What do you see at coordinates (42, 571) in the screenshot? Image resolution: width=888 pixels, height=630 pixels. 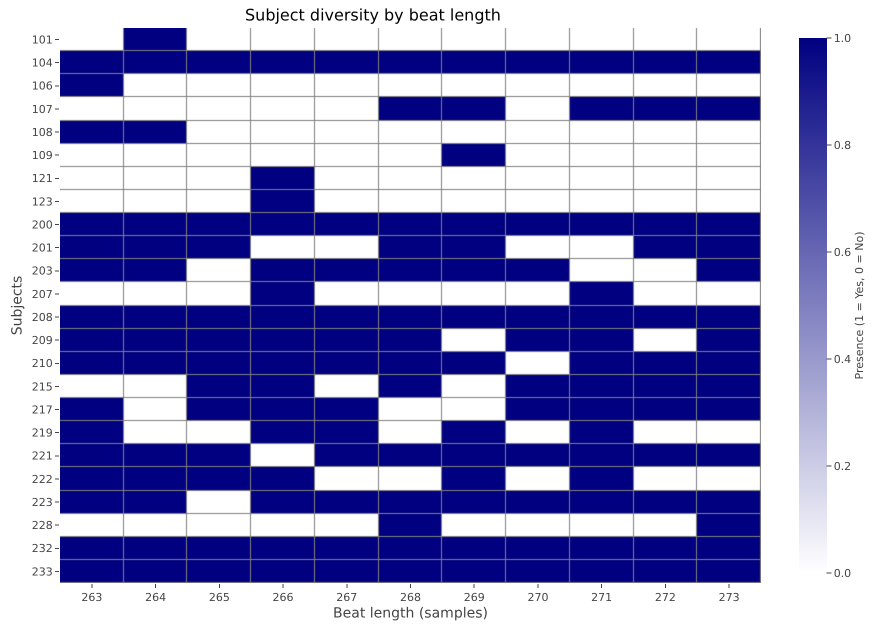 I see `y-tick-label: 233` at bounding box center [42, 571].